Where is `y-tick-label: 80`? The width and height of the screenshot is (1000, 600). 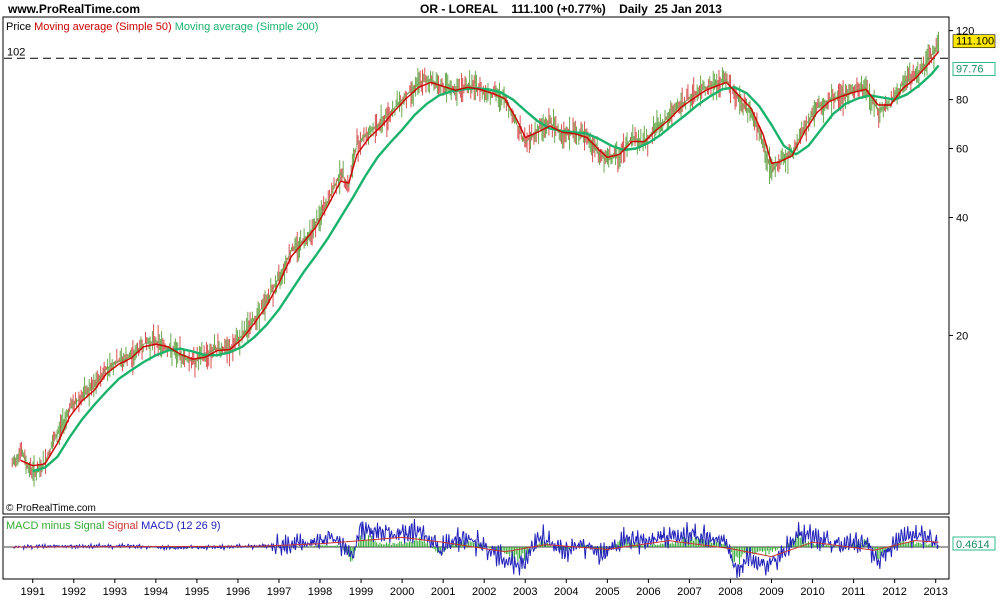
y-tick-label: 80 is located at coordinates (962, 101).